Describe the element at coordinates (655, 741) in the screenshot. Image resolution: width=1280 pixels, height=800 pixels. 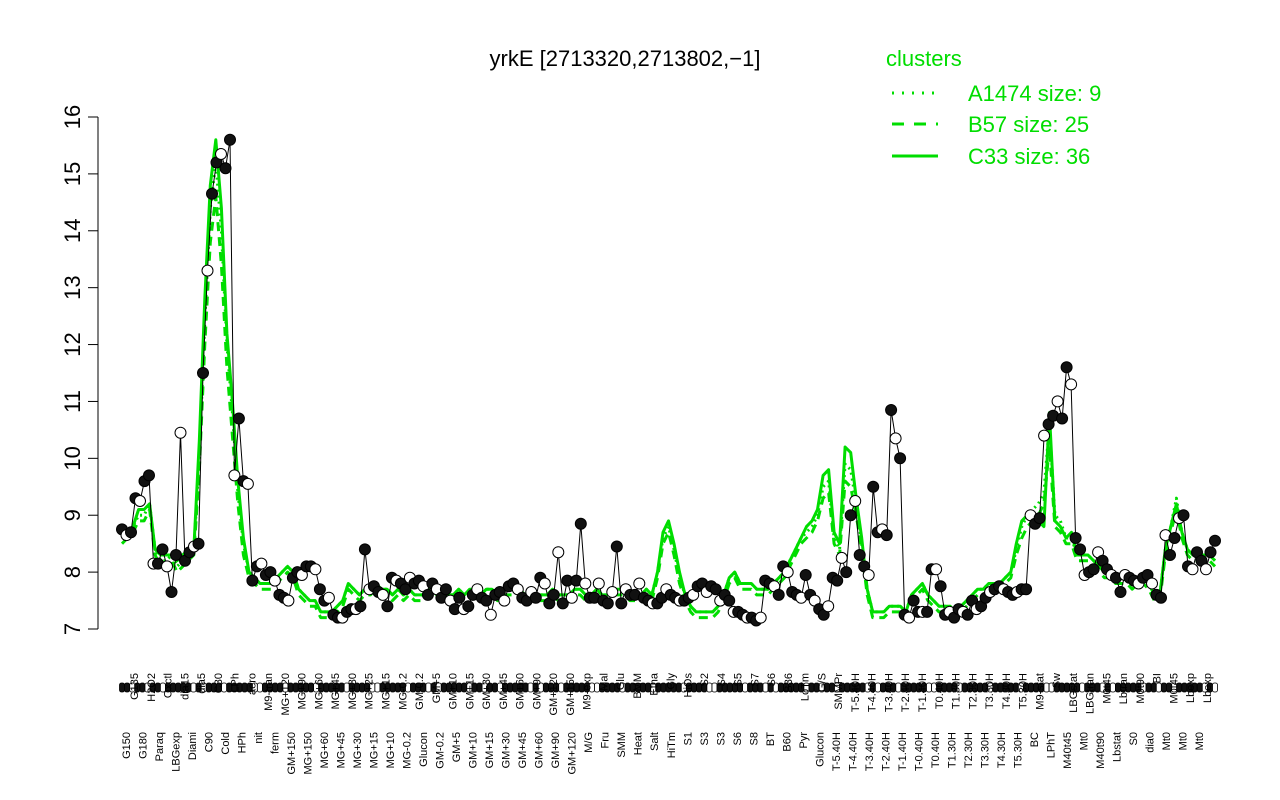
I see `x-tick-label: Salt` at that location.